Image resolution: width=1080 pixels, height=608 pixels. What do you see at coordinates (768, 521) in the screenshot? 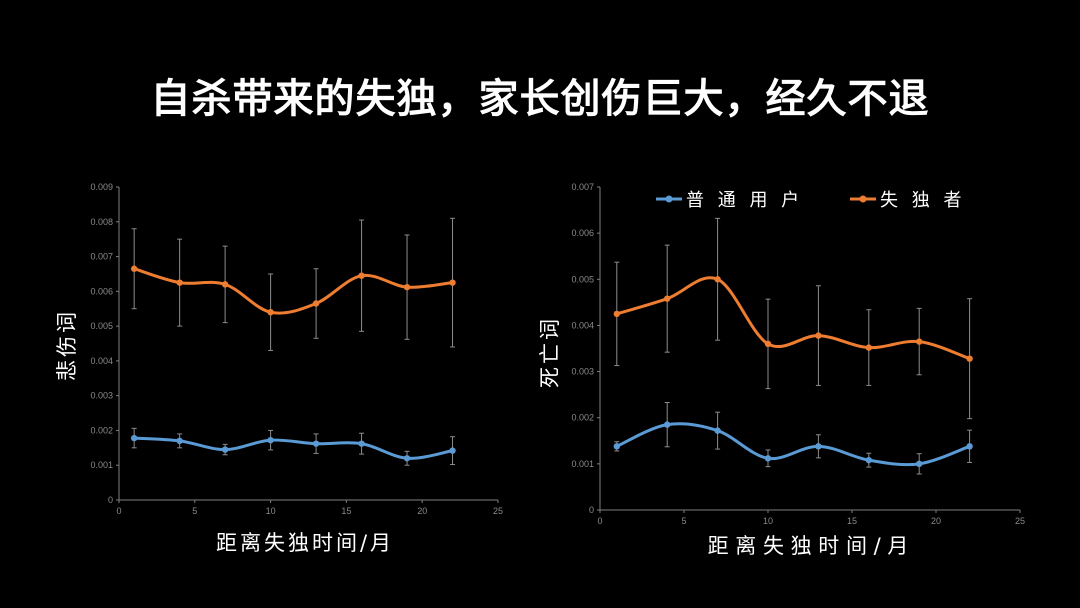
I see `right-x-tick-label: 10` at bounding box center [768, 521].